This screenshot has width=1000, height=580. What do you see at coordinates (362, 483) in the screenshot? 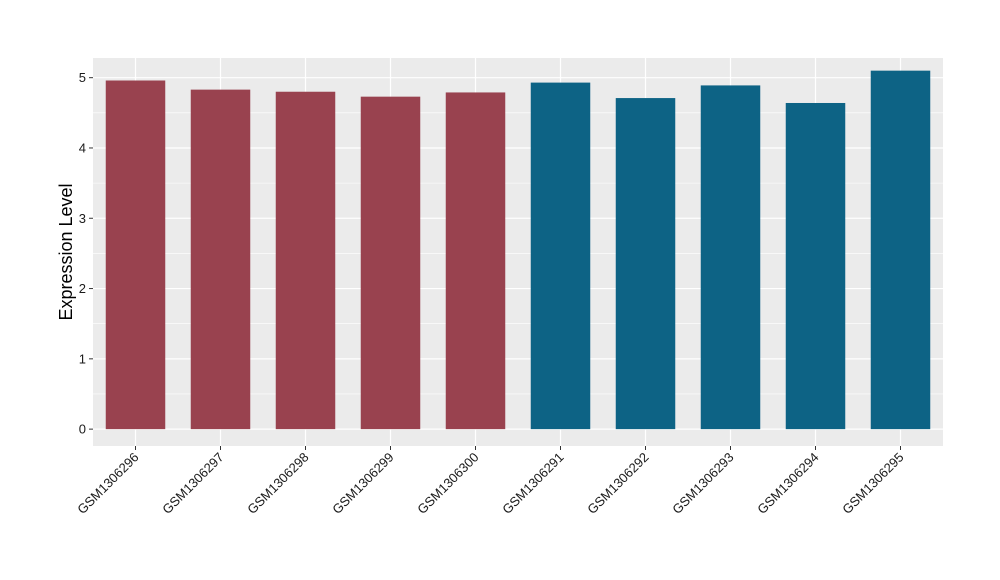
I see `x-tick-label: GSM1306299` at bounding box center [362, 483].